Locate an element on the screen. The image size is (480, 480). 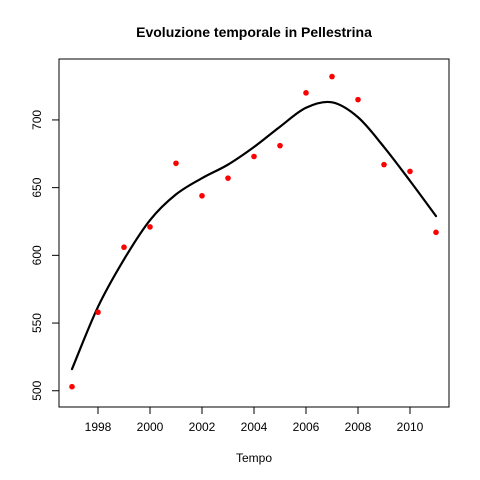
y-tick-label: 700 is located at coordinates (37, 120).